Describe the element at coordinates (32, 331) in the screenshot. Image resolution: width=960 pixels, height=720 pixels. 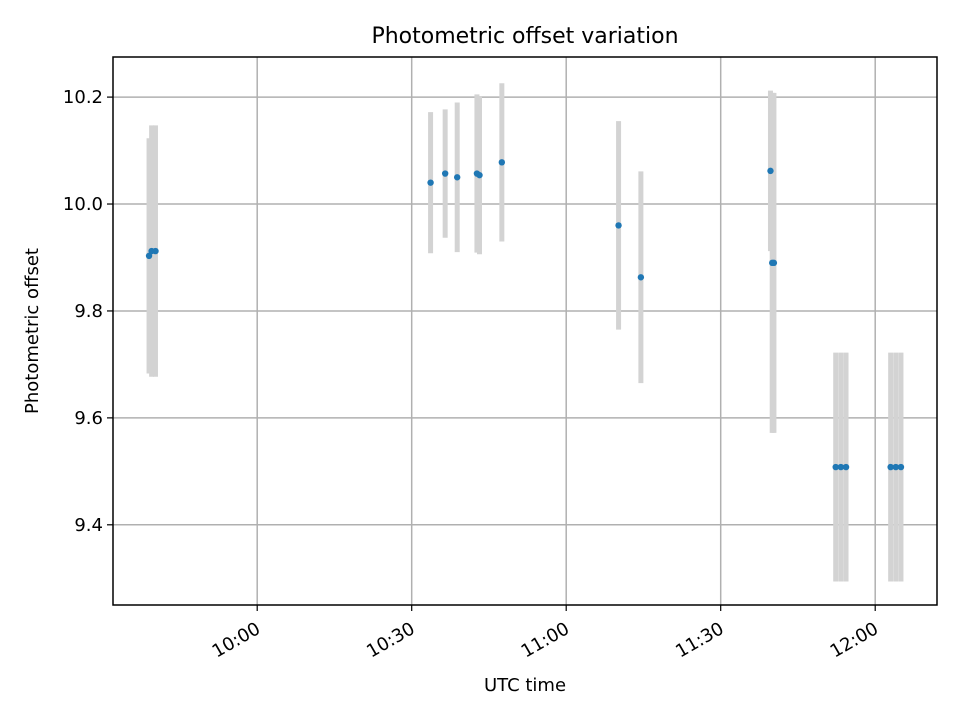
I see `y-axis-label: Photometric offset` at that location.